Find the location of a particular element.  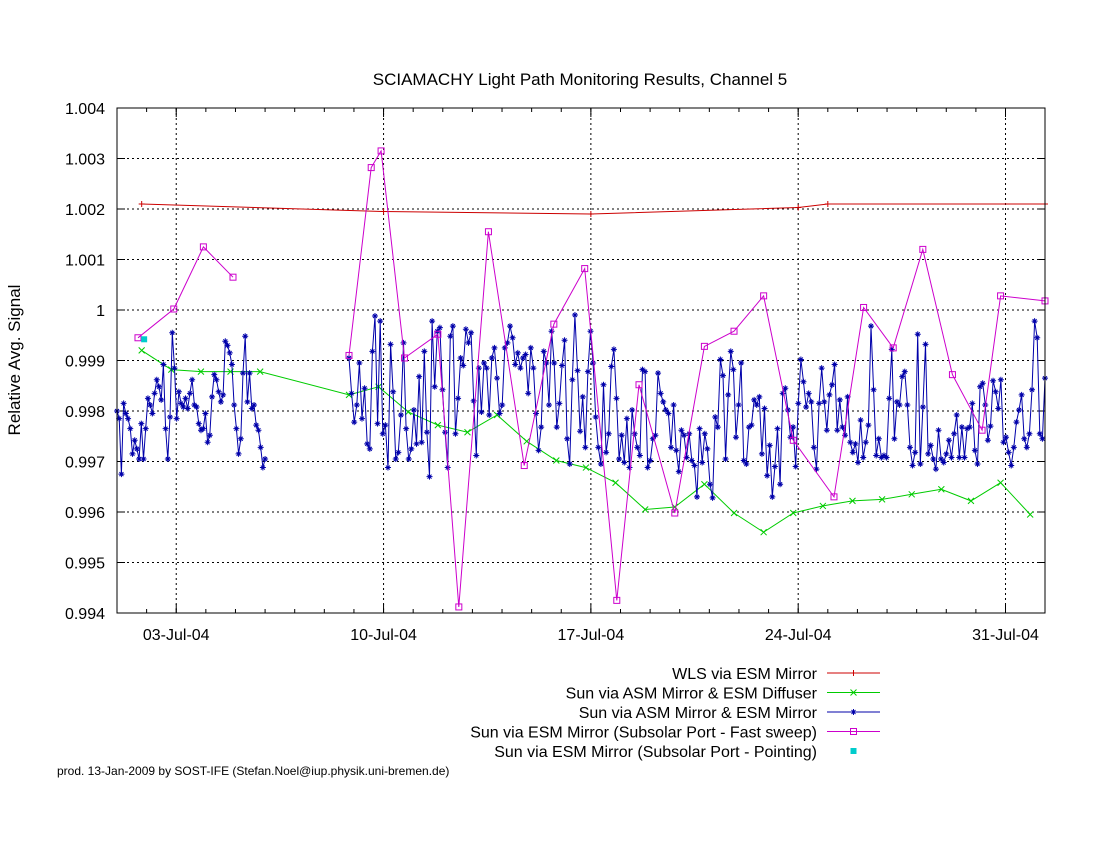

y-tick-label: 1.002 is located at coordinates (85, 210).